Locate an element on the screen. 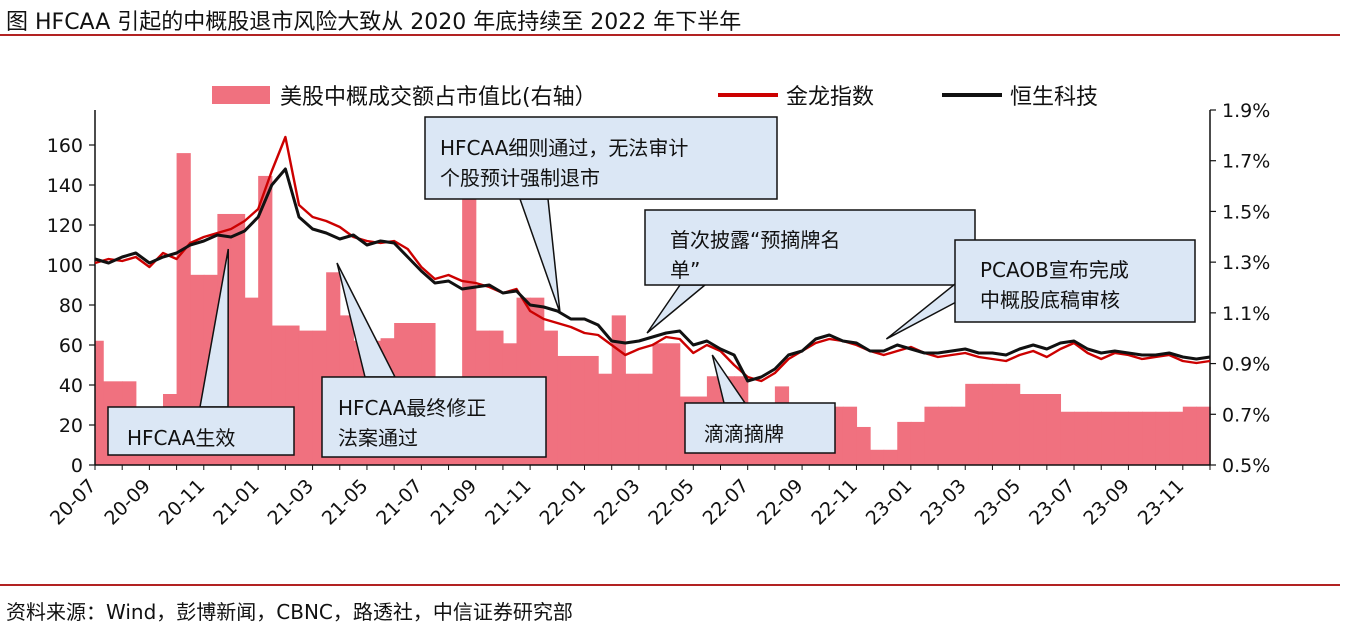  y-right-tick-label: 1.9% is located at coordinates (1246, 111).